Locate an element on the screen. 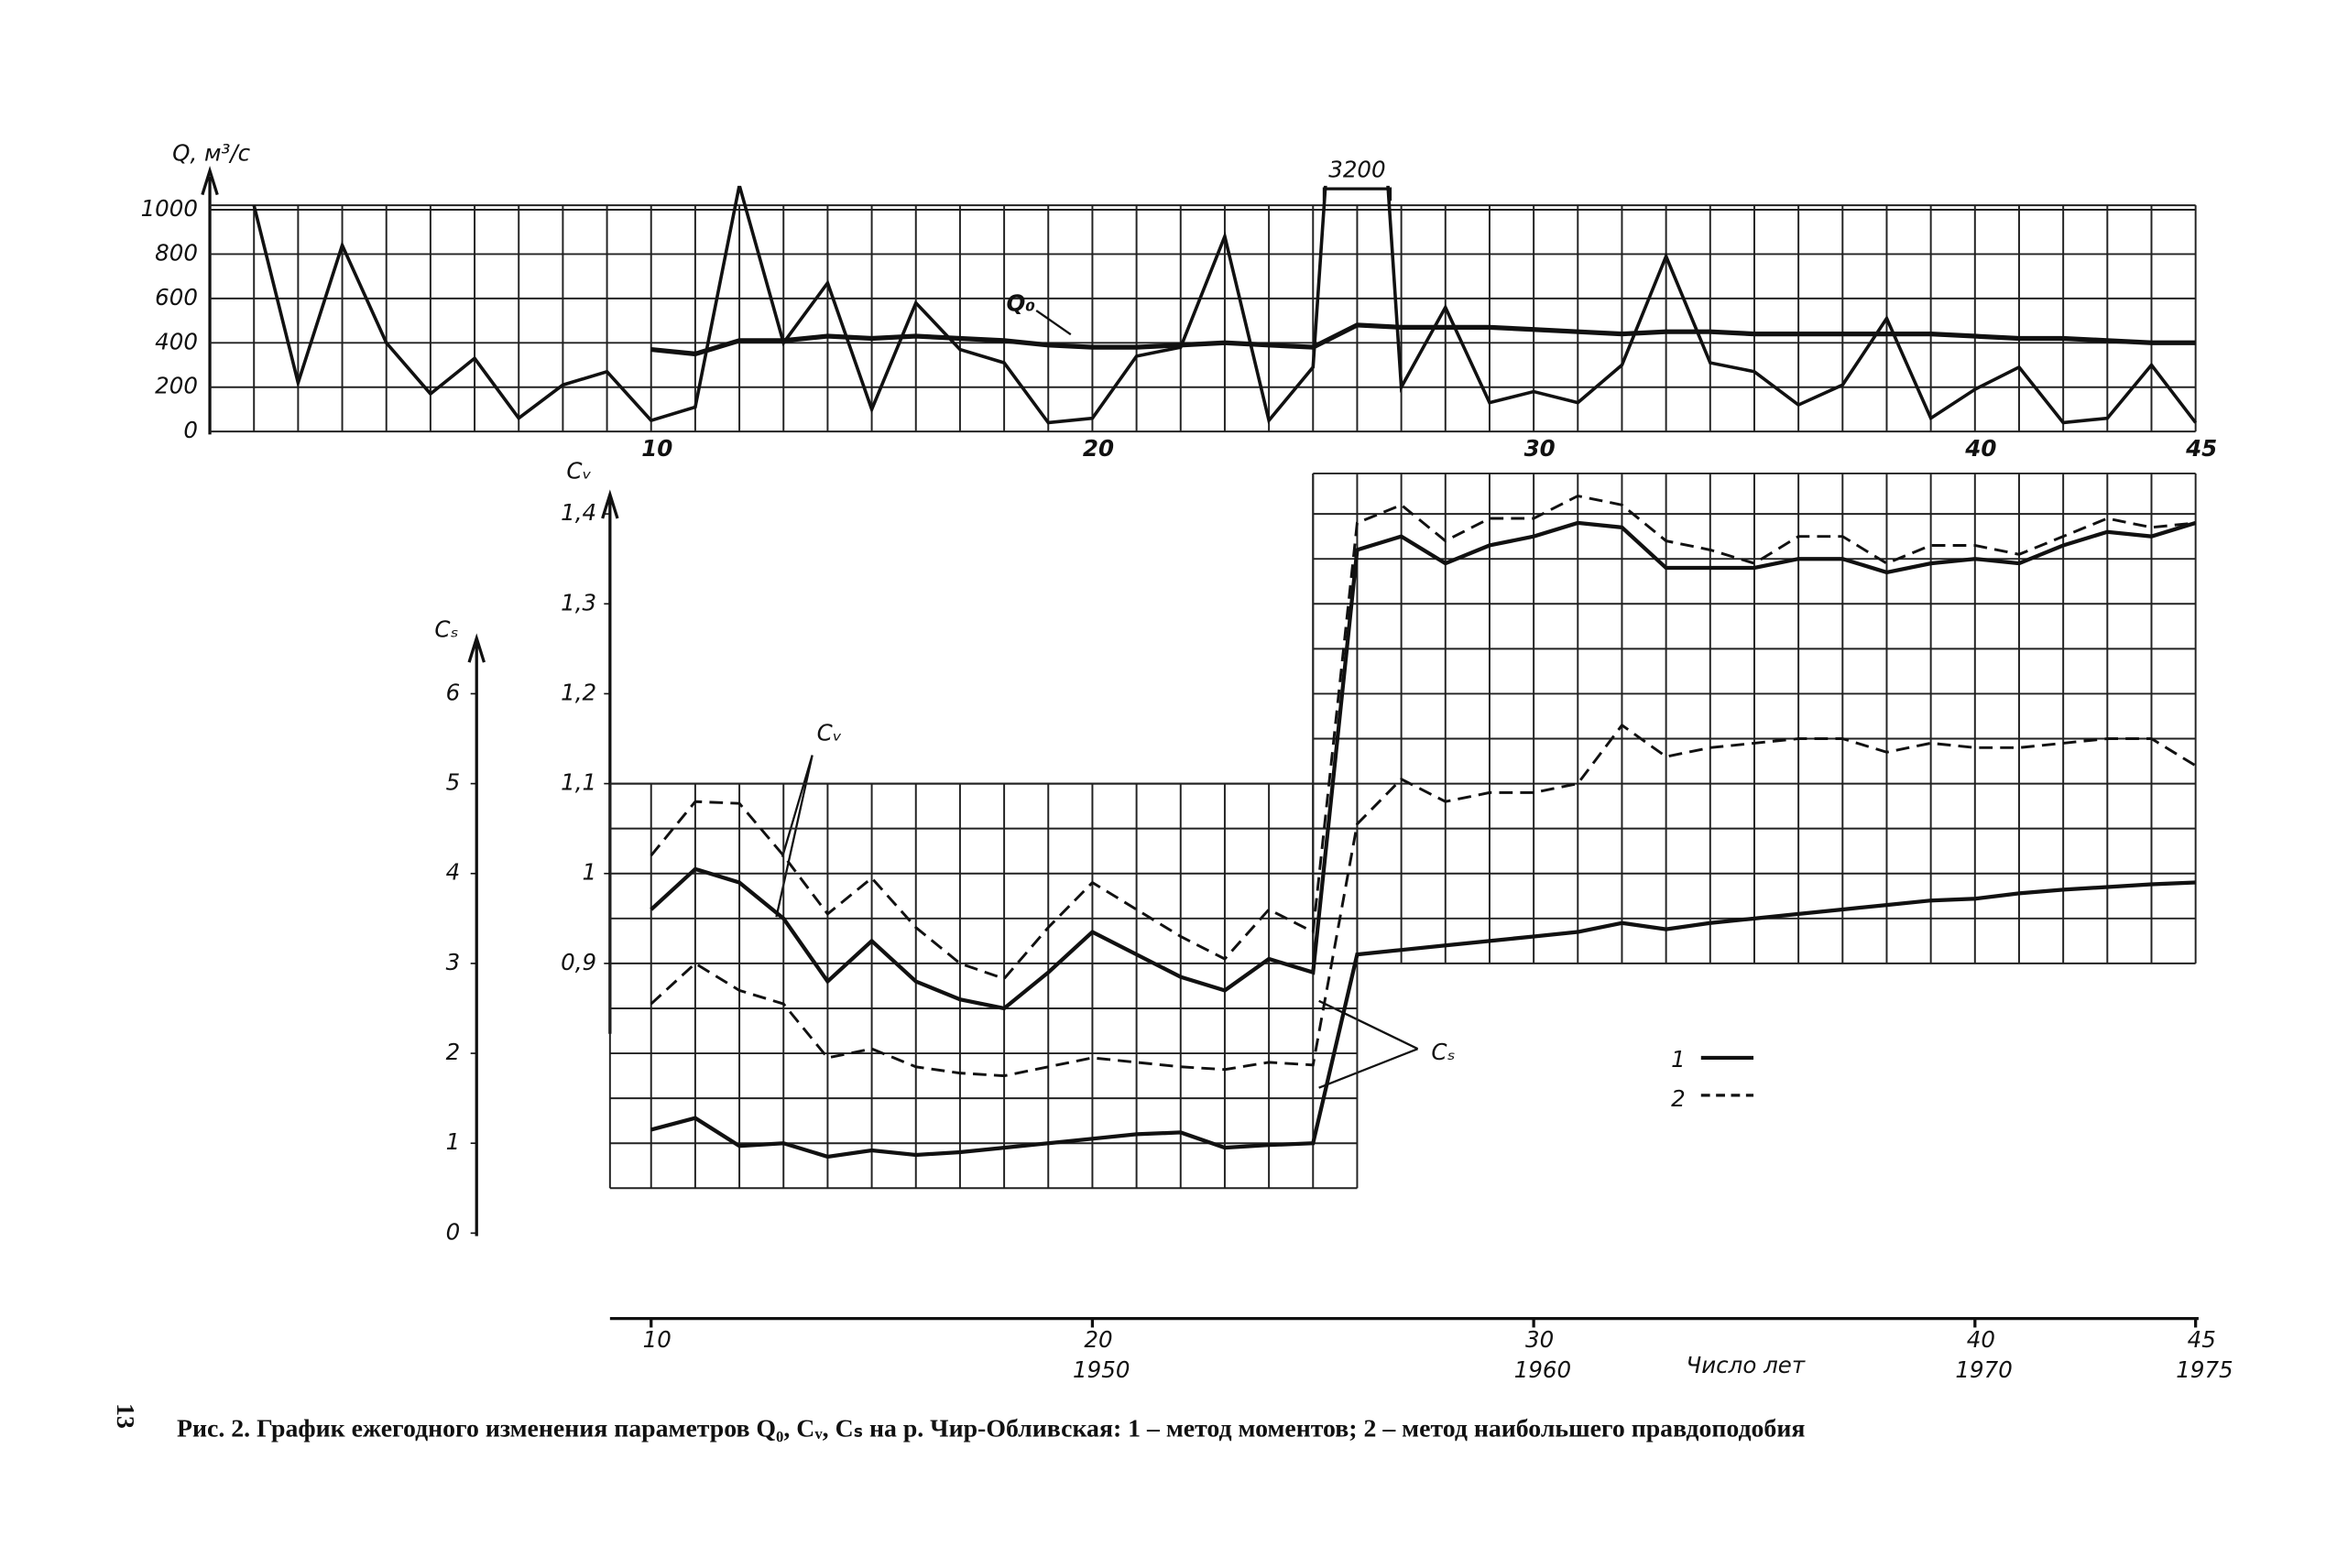 The height and width of the screenshot is (1568, 2326). cv-axis-label: Cᵥ is located at coordinates (578, 470).